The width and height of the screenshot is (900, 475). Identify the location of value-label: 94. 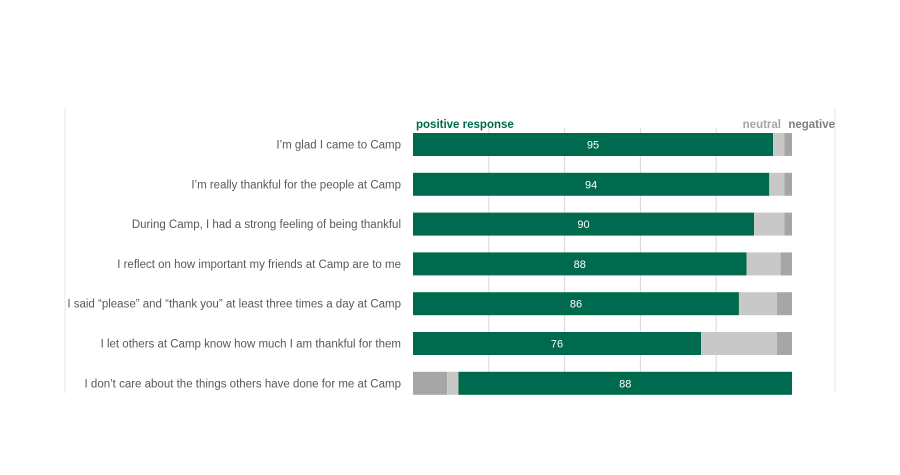
(591, 185).